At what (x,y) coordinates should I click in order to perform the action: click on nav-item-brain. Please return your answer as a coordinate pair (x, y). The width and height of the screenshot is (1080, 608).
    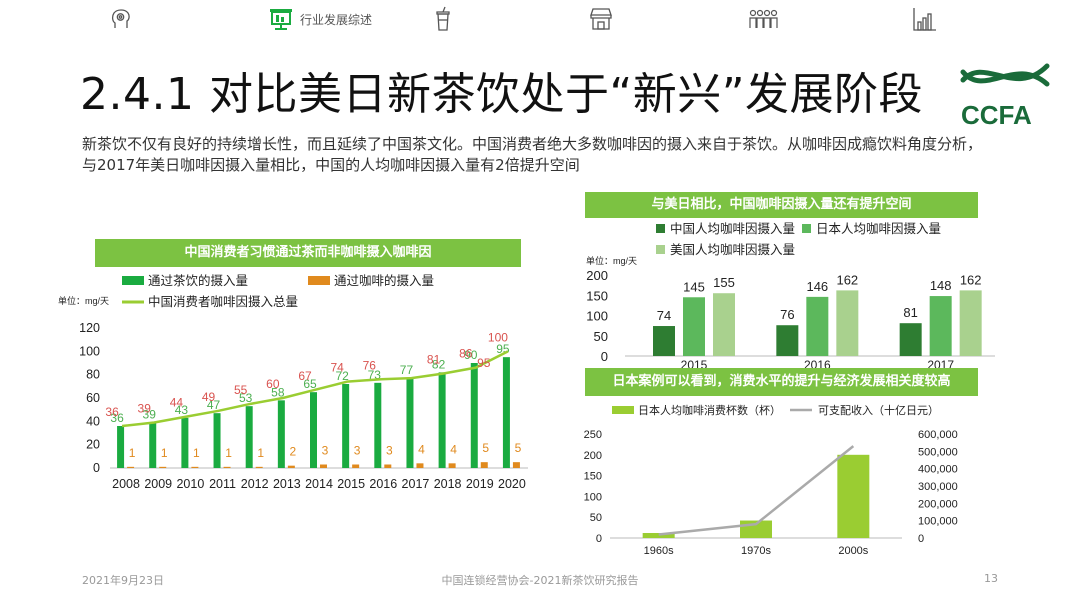
    Looking at the image, I should click on (121, 19).